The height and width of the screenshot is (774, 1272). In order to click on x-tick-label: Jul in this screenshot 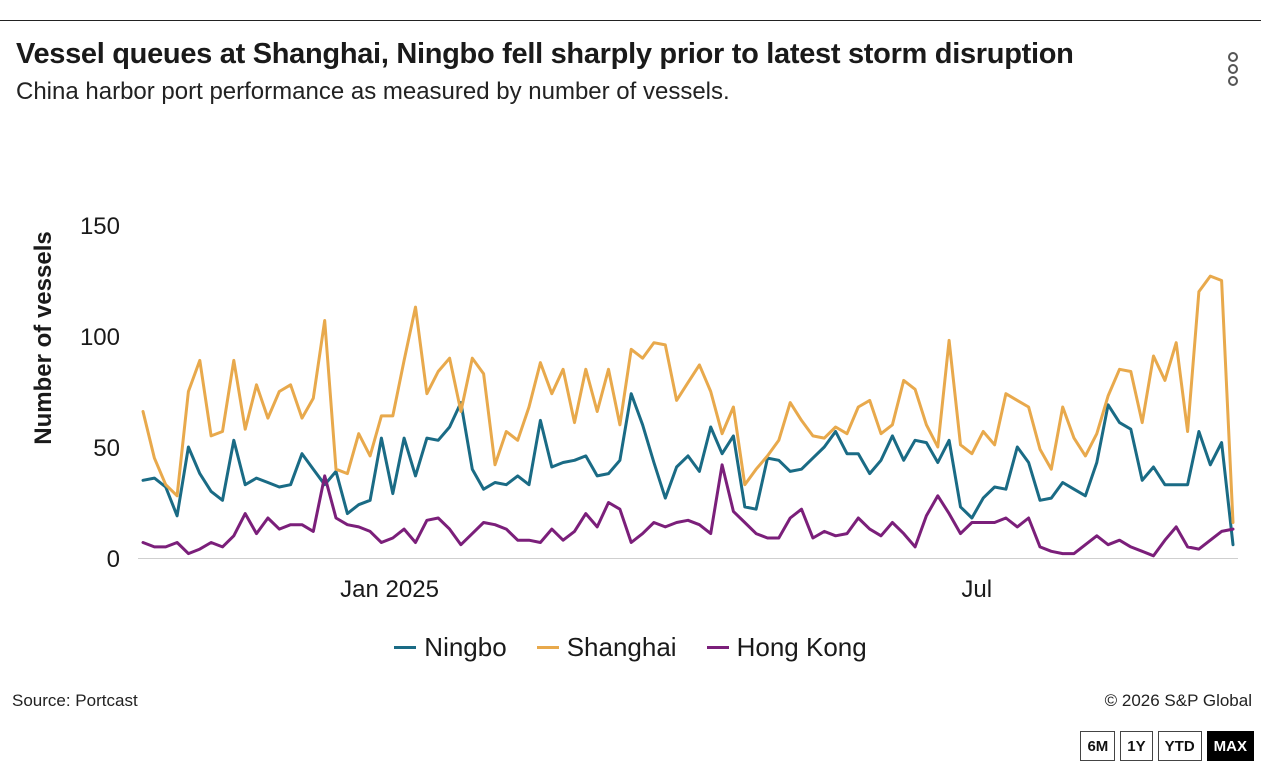, I will do `click(976, 589)`.